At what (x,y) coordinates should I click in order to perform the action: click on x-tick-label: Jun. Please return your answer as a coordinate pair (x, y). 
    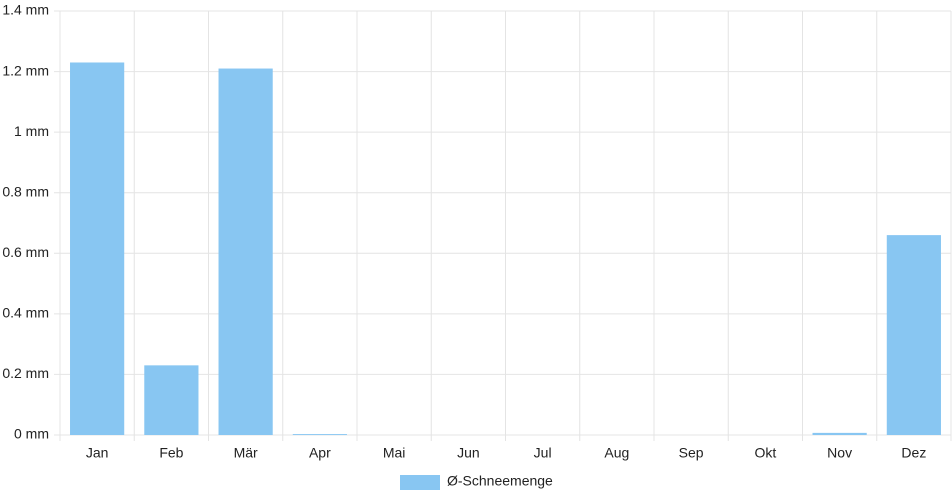
    Looking at the image, I should click on (468, 453).